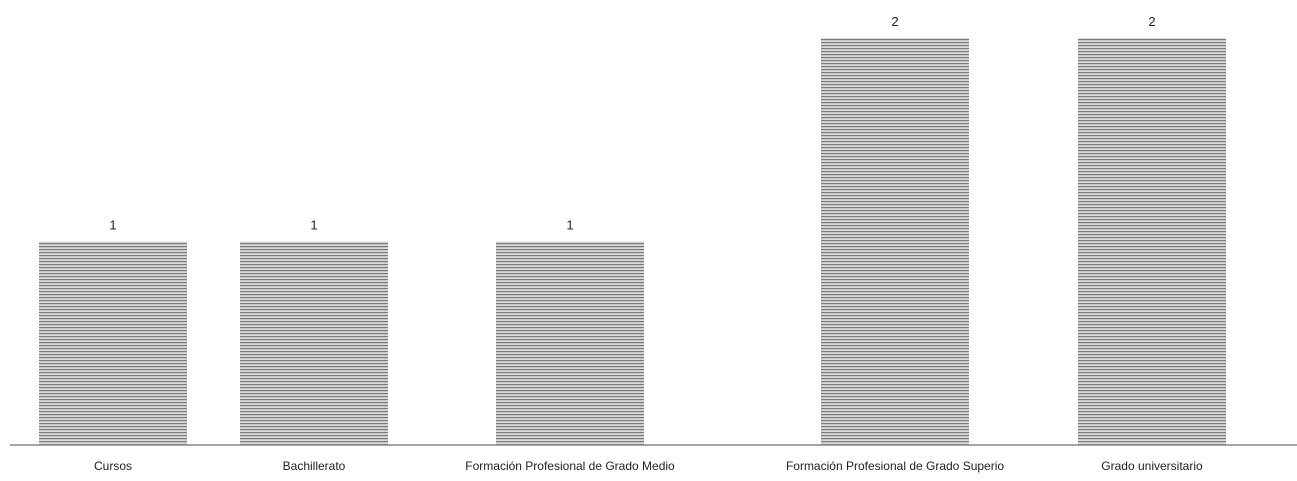 This screenshot has width=1297, height=481. I want to click on category-label-4: Formación Profesional de Grado Superio, so click(895, 466).